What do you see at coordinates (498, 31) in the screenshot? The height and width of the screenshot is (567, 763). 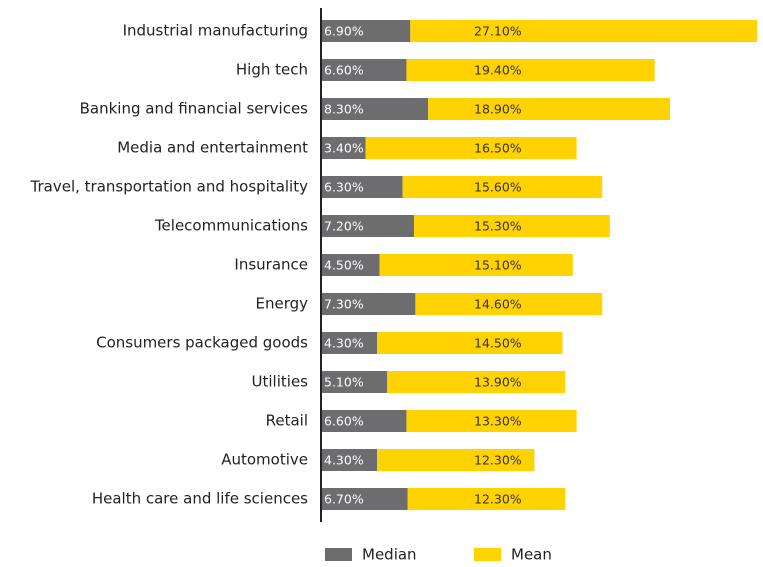 I see `value-label: 27.10%` at bounding box center [498, 31].